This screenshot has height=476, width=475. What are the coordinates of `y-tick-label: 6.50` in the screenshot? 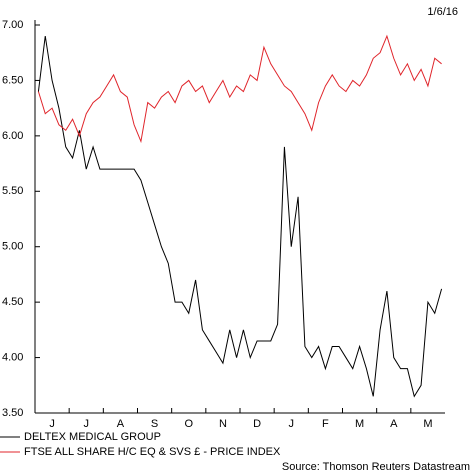 It's located at (12, 80).